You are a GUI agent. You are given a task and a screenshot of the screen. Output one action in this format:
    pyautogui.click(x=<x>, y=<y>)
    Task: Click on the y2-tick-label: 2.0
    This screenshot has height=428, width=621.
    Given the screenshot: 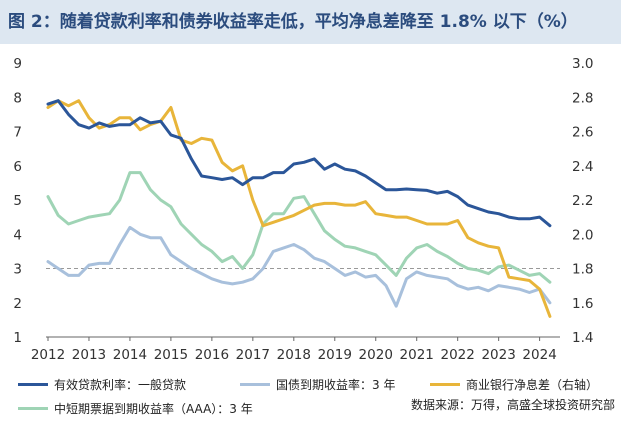 What is the action you would take?
    pyautogui.click(x=582, y=235)
    